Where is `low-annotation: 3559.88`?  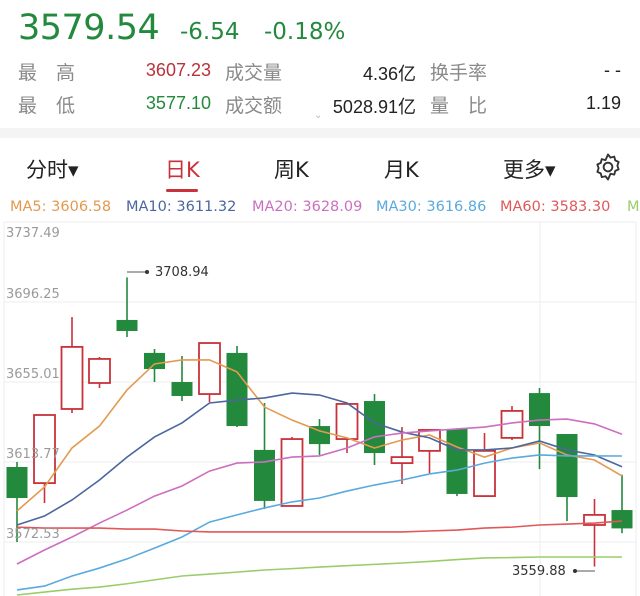
low-annotation: 3559.88 is located at coordinates (539, 571).